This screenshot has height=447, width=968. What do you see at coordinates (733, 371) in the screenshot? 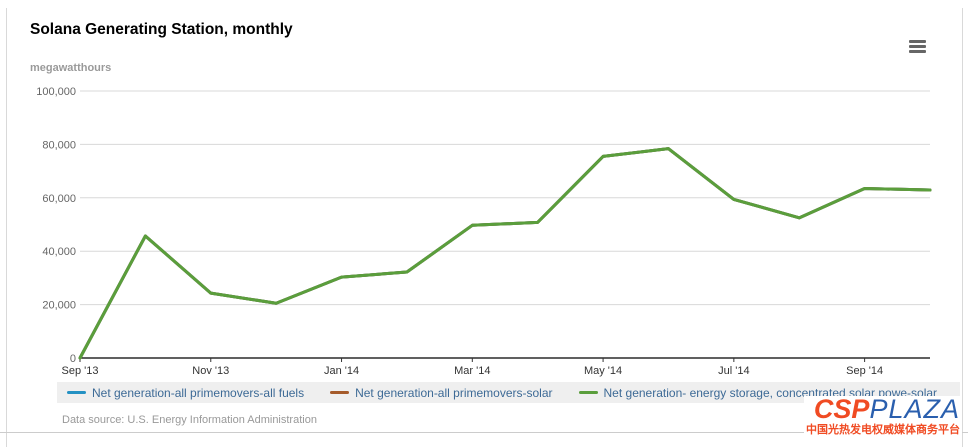
I see `svg-text: Jul '14` at bounding box center [733, 371].